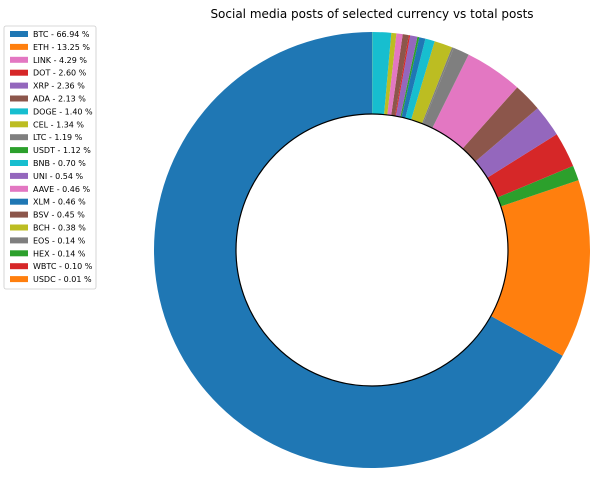 The width and height of the screenshot is (605, 484). What do you see at coordinates (63, 111) in the screenshot?
I see `legend-label: DOGE - 1.40 %` at bounding box center [63, 111].